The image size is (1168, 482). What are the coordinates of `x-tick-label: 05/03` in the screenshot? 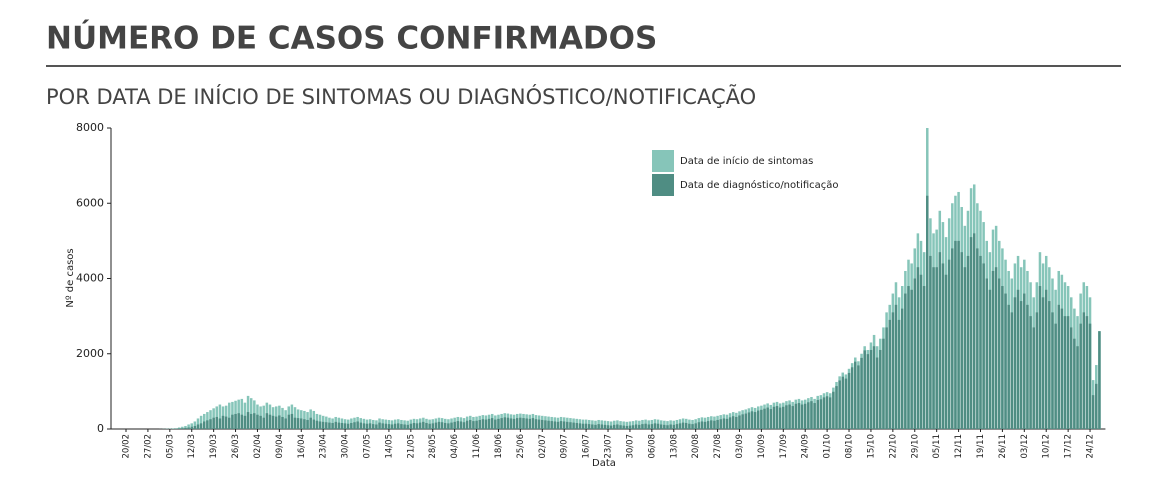 It's located at (170, 446).